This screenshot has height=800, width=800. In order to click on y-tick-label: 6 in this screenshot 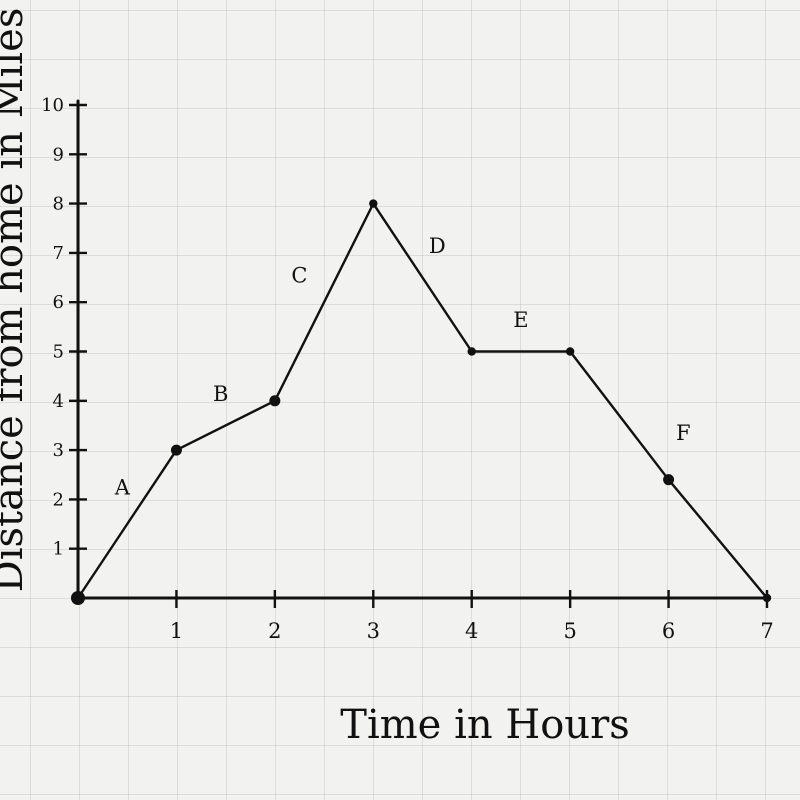, I will do `click(58, 302)`.